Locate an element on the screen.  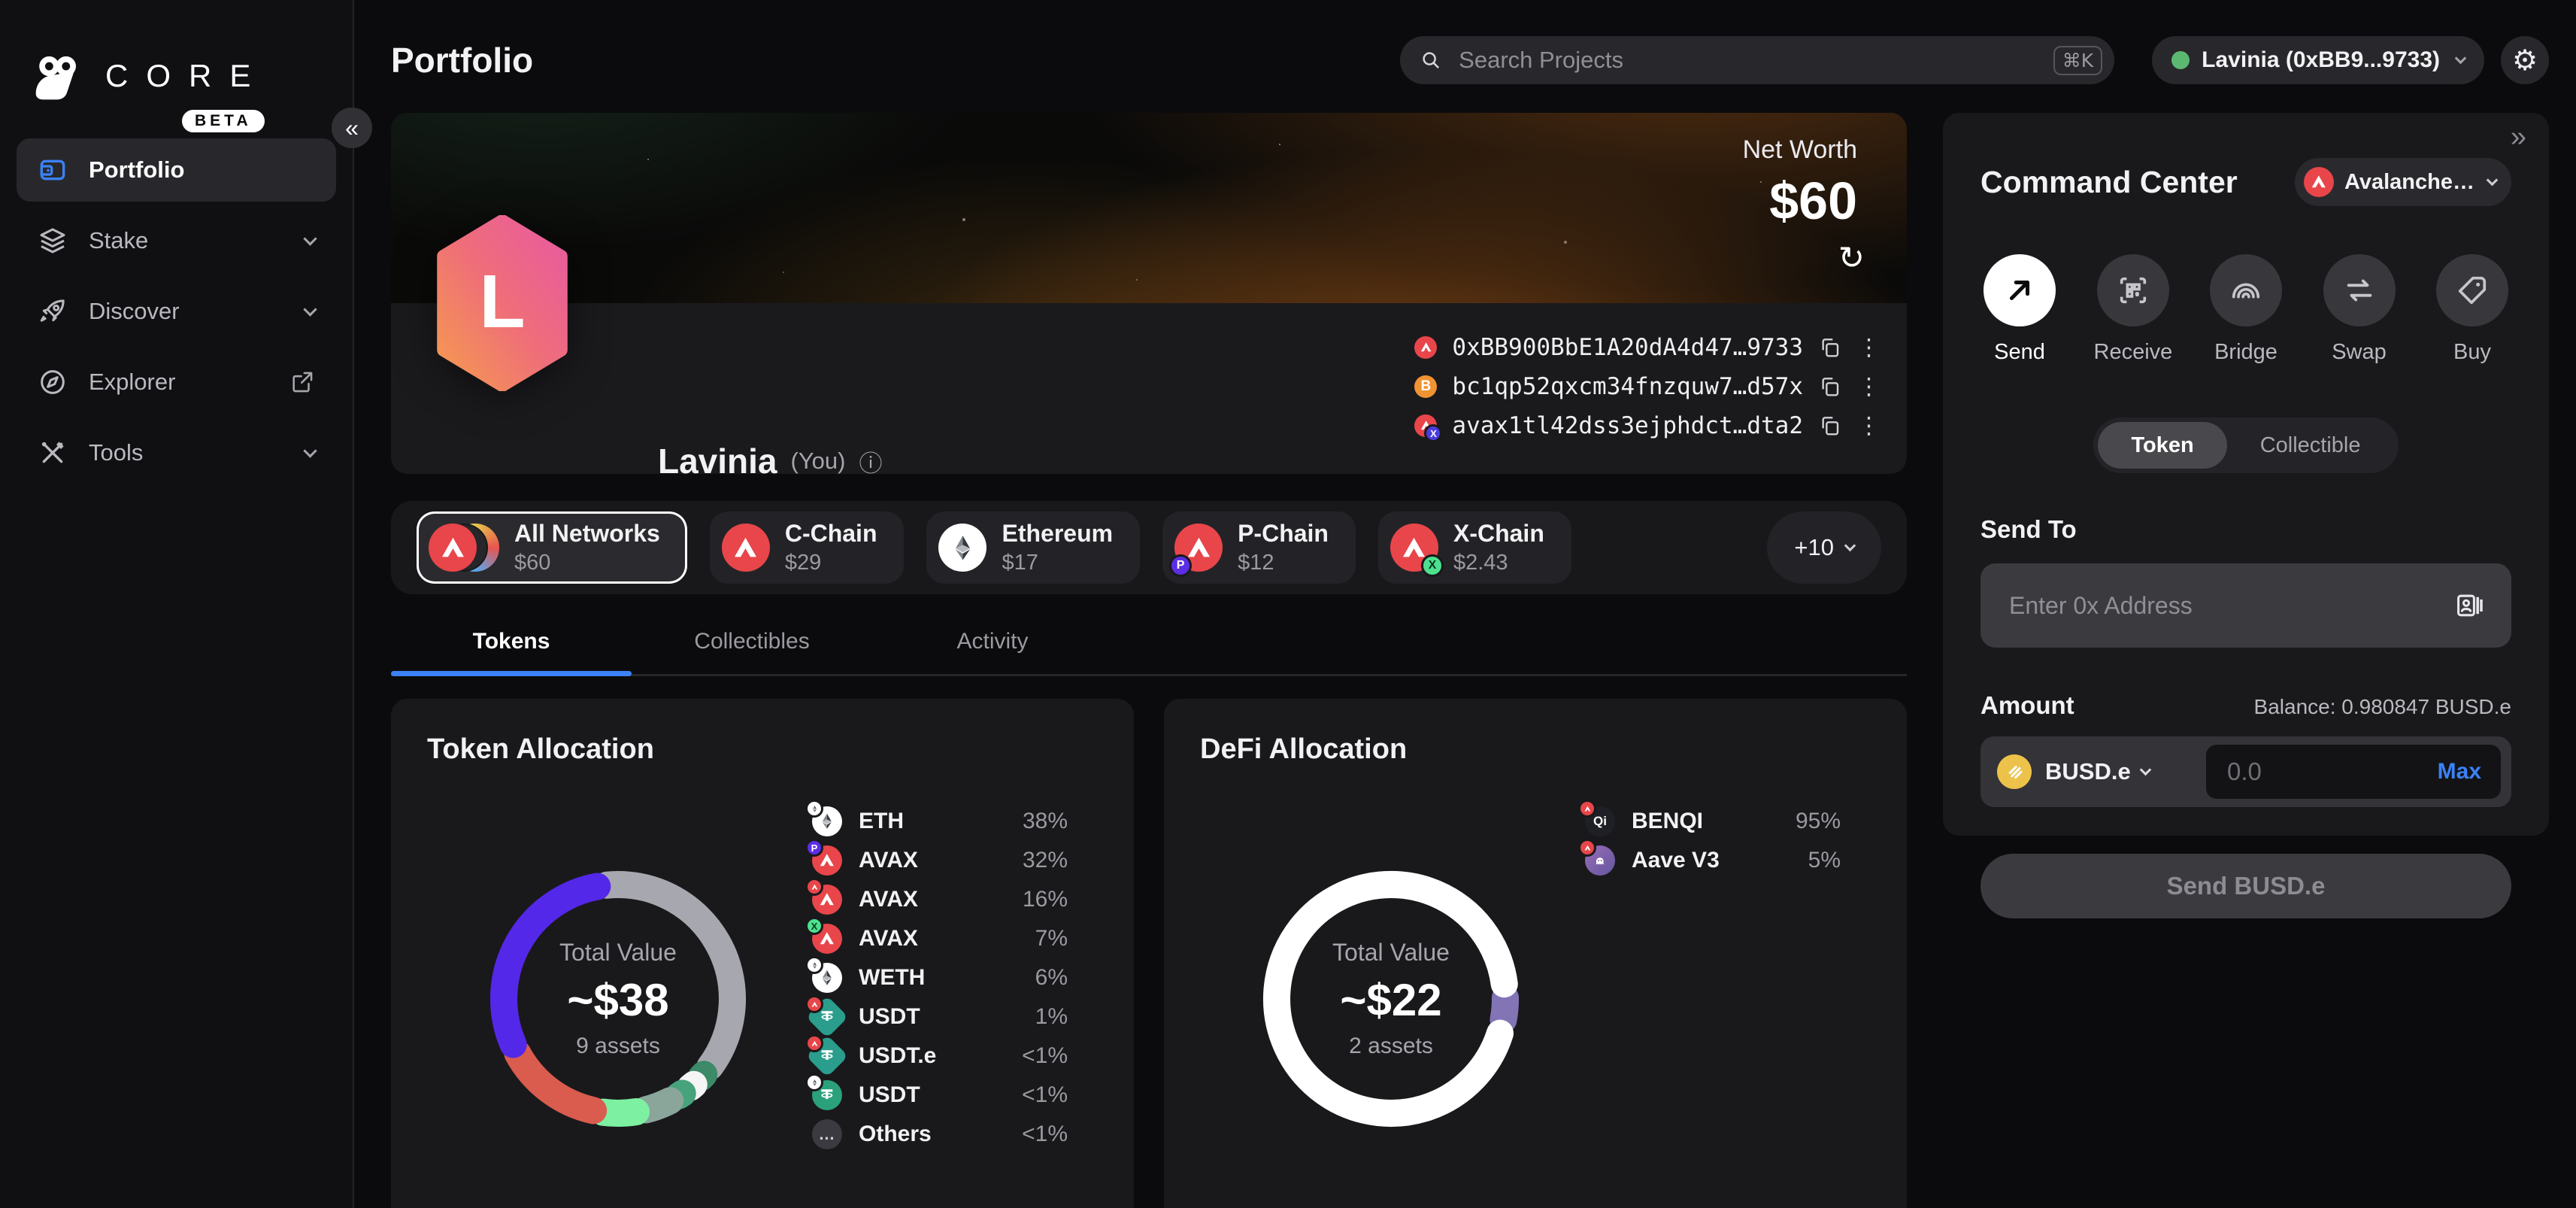
legend-item: USDT.e <1% is located at coordinates (936, 1056).